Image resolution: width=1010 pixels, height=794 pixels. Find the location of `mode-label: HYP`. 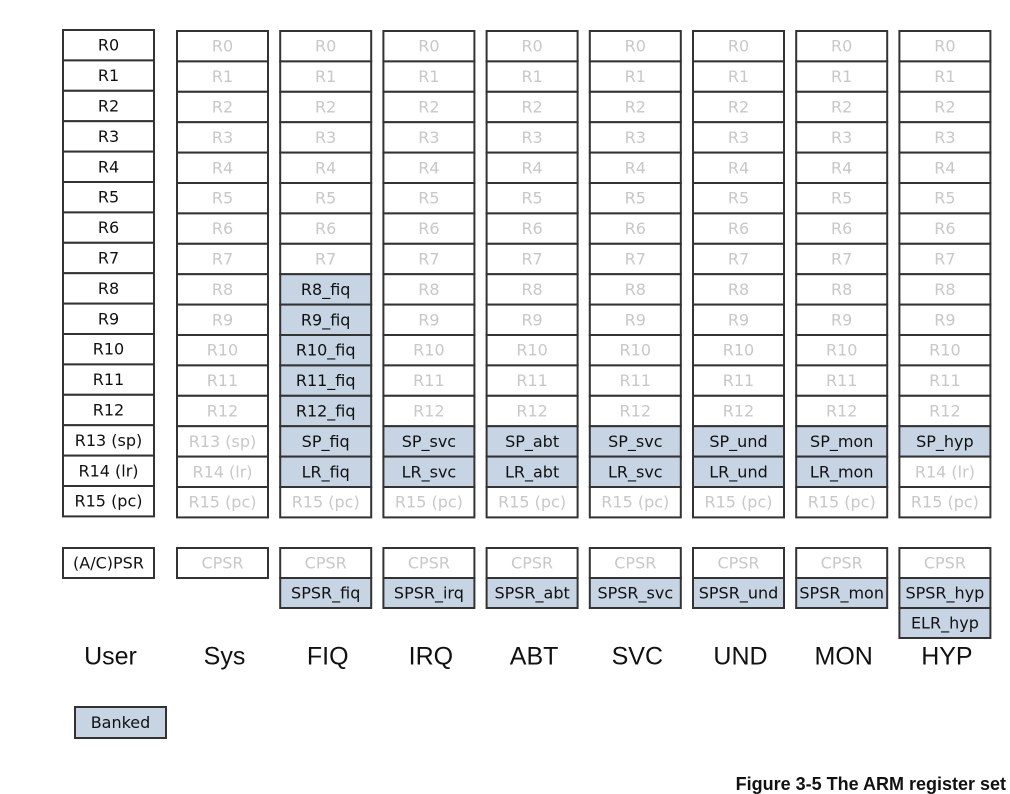

mode-label: HYP is located at coordinates (946, 657).